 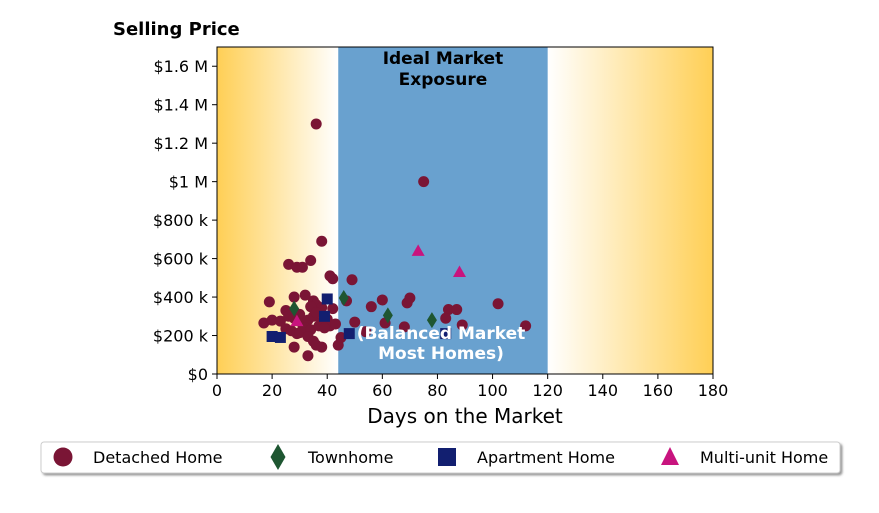 What do you see at coordinates (180, 105) in the screenshot?
I see `y-tick-label: $1.4 M` at bounding box center [180, 105].